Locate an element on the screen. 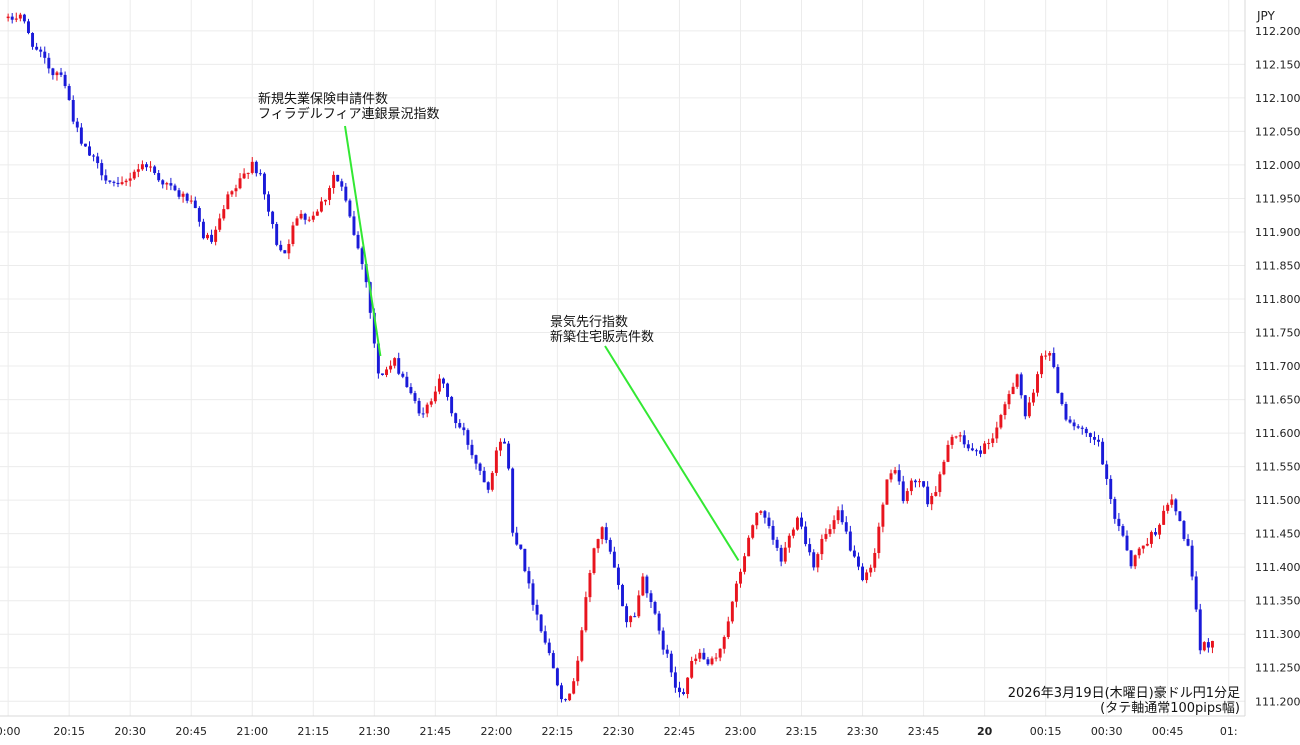 Image resolution: width=1300 pixels, height=745 pixels. y-tick-label: 111.250 is located at coordinates (1277, 668).